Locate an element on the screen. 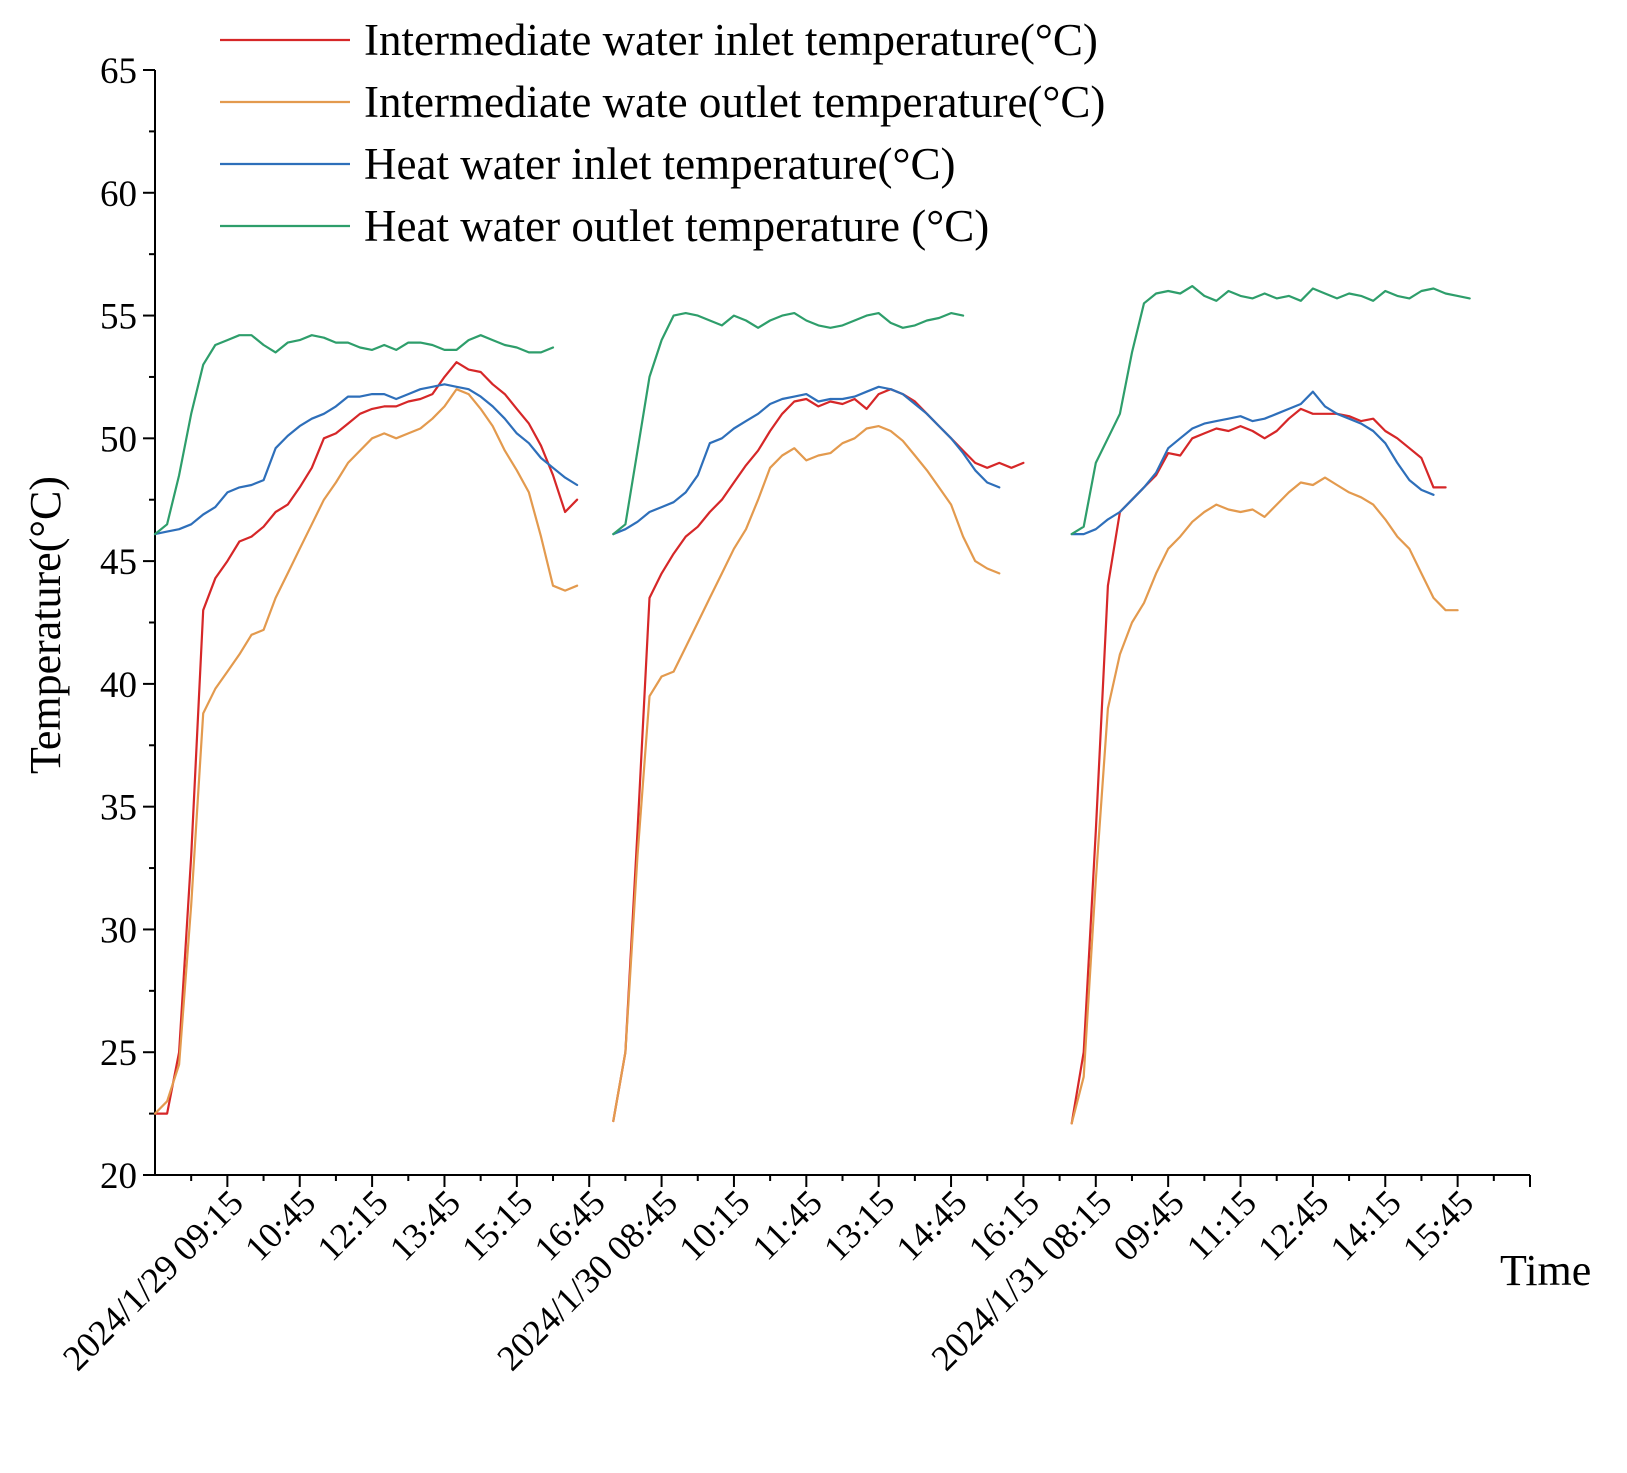 The image size is (1627, 1473). legend-label-2: Intermediate wate outlet temperature(°C) is located at coordinates (734, 102).